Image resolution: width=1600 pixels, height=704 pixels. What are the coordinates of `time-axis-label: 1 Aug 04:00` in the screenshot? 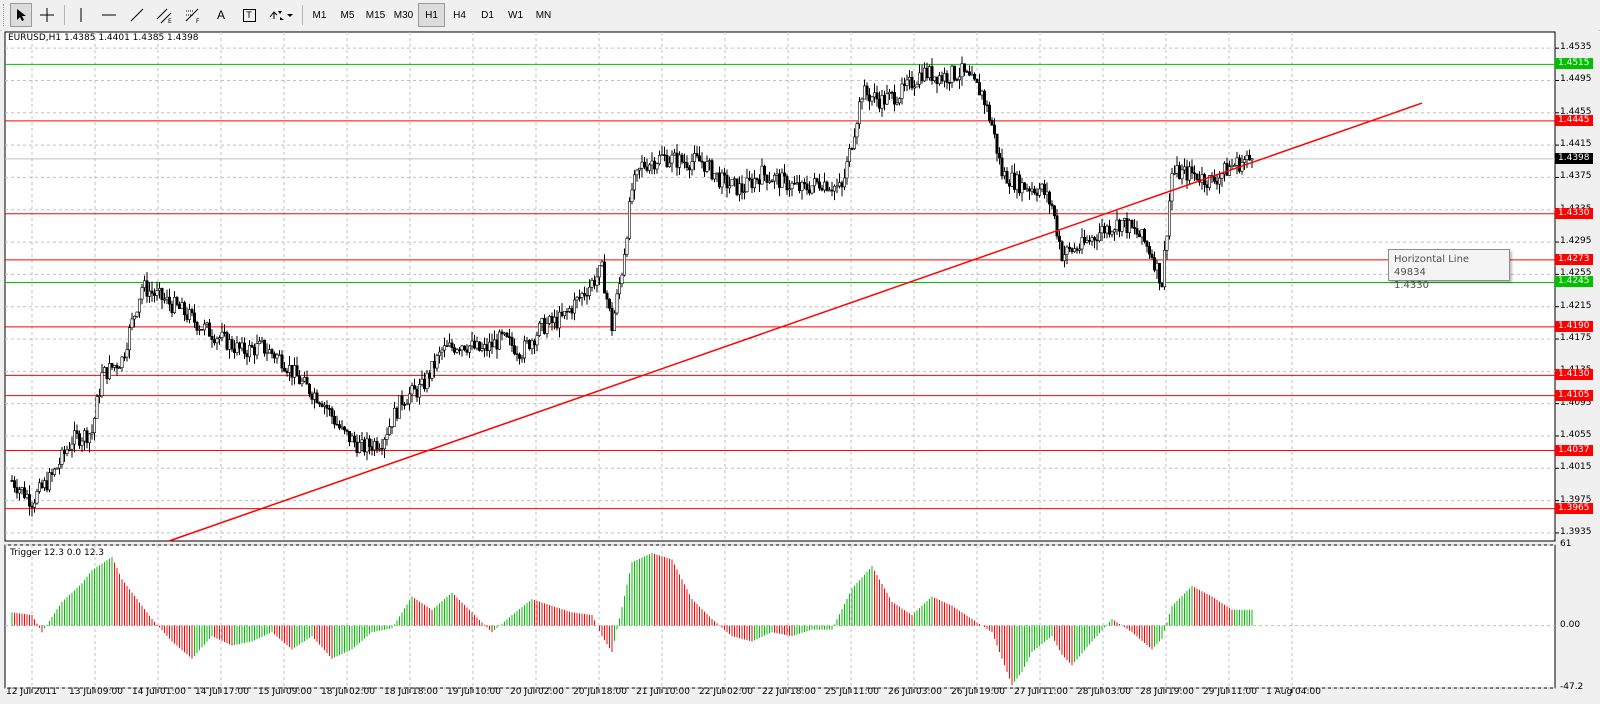 It's located at (1293, 692).